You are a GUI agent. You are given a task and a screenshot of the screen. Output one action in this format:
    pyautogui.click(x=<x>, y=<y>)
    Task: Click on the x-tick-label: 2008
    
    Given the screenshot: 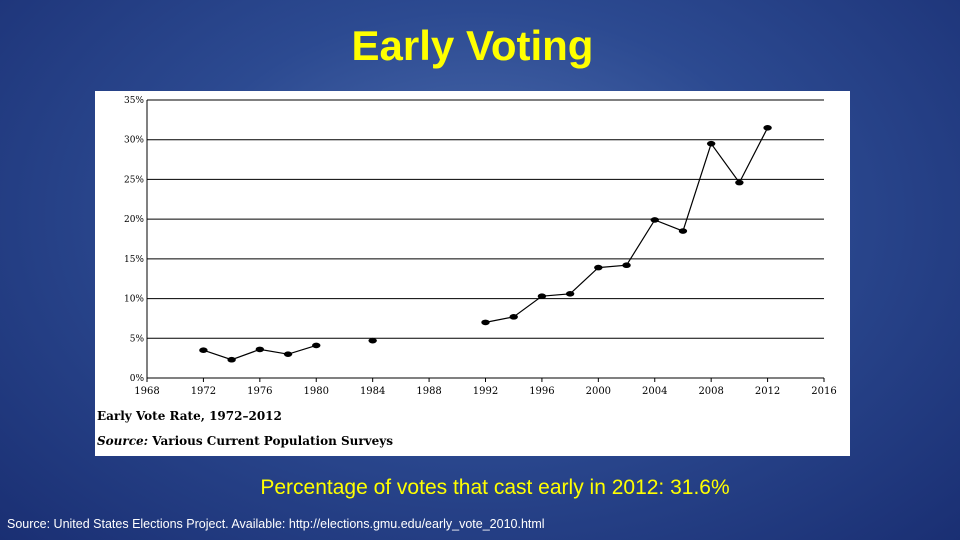 What is the action you would take?
    pyautogui.click(x=710, y=391)
    